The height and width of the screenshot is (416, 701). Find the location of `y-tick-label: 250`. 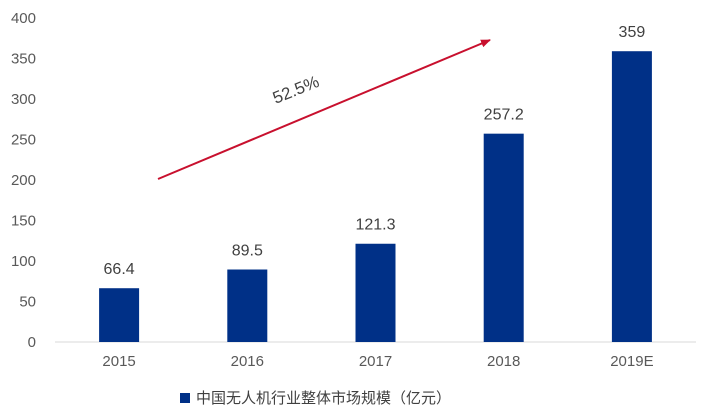

y-tick-label: 250 is located at coordinates (23, 140).